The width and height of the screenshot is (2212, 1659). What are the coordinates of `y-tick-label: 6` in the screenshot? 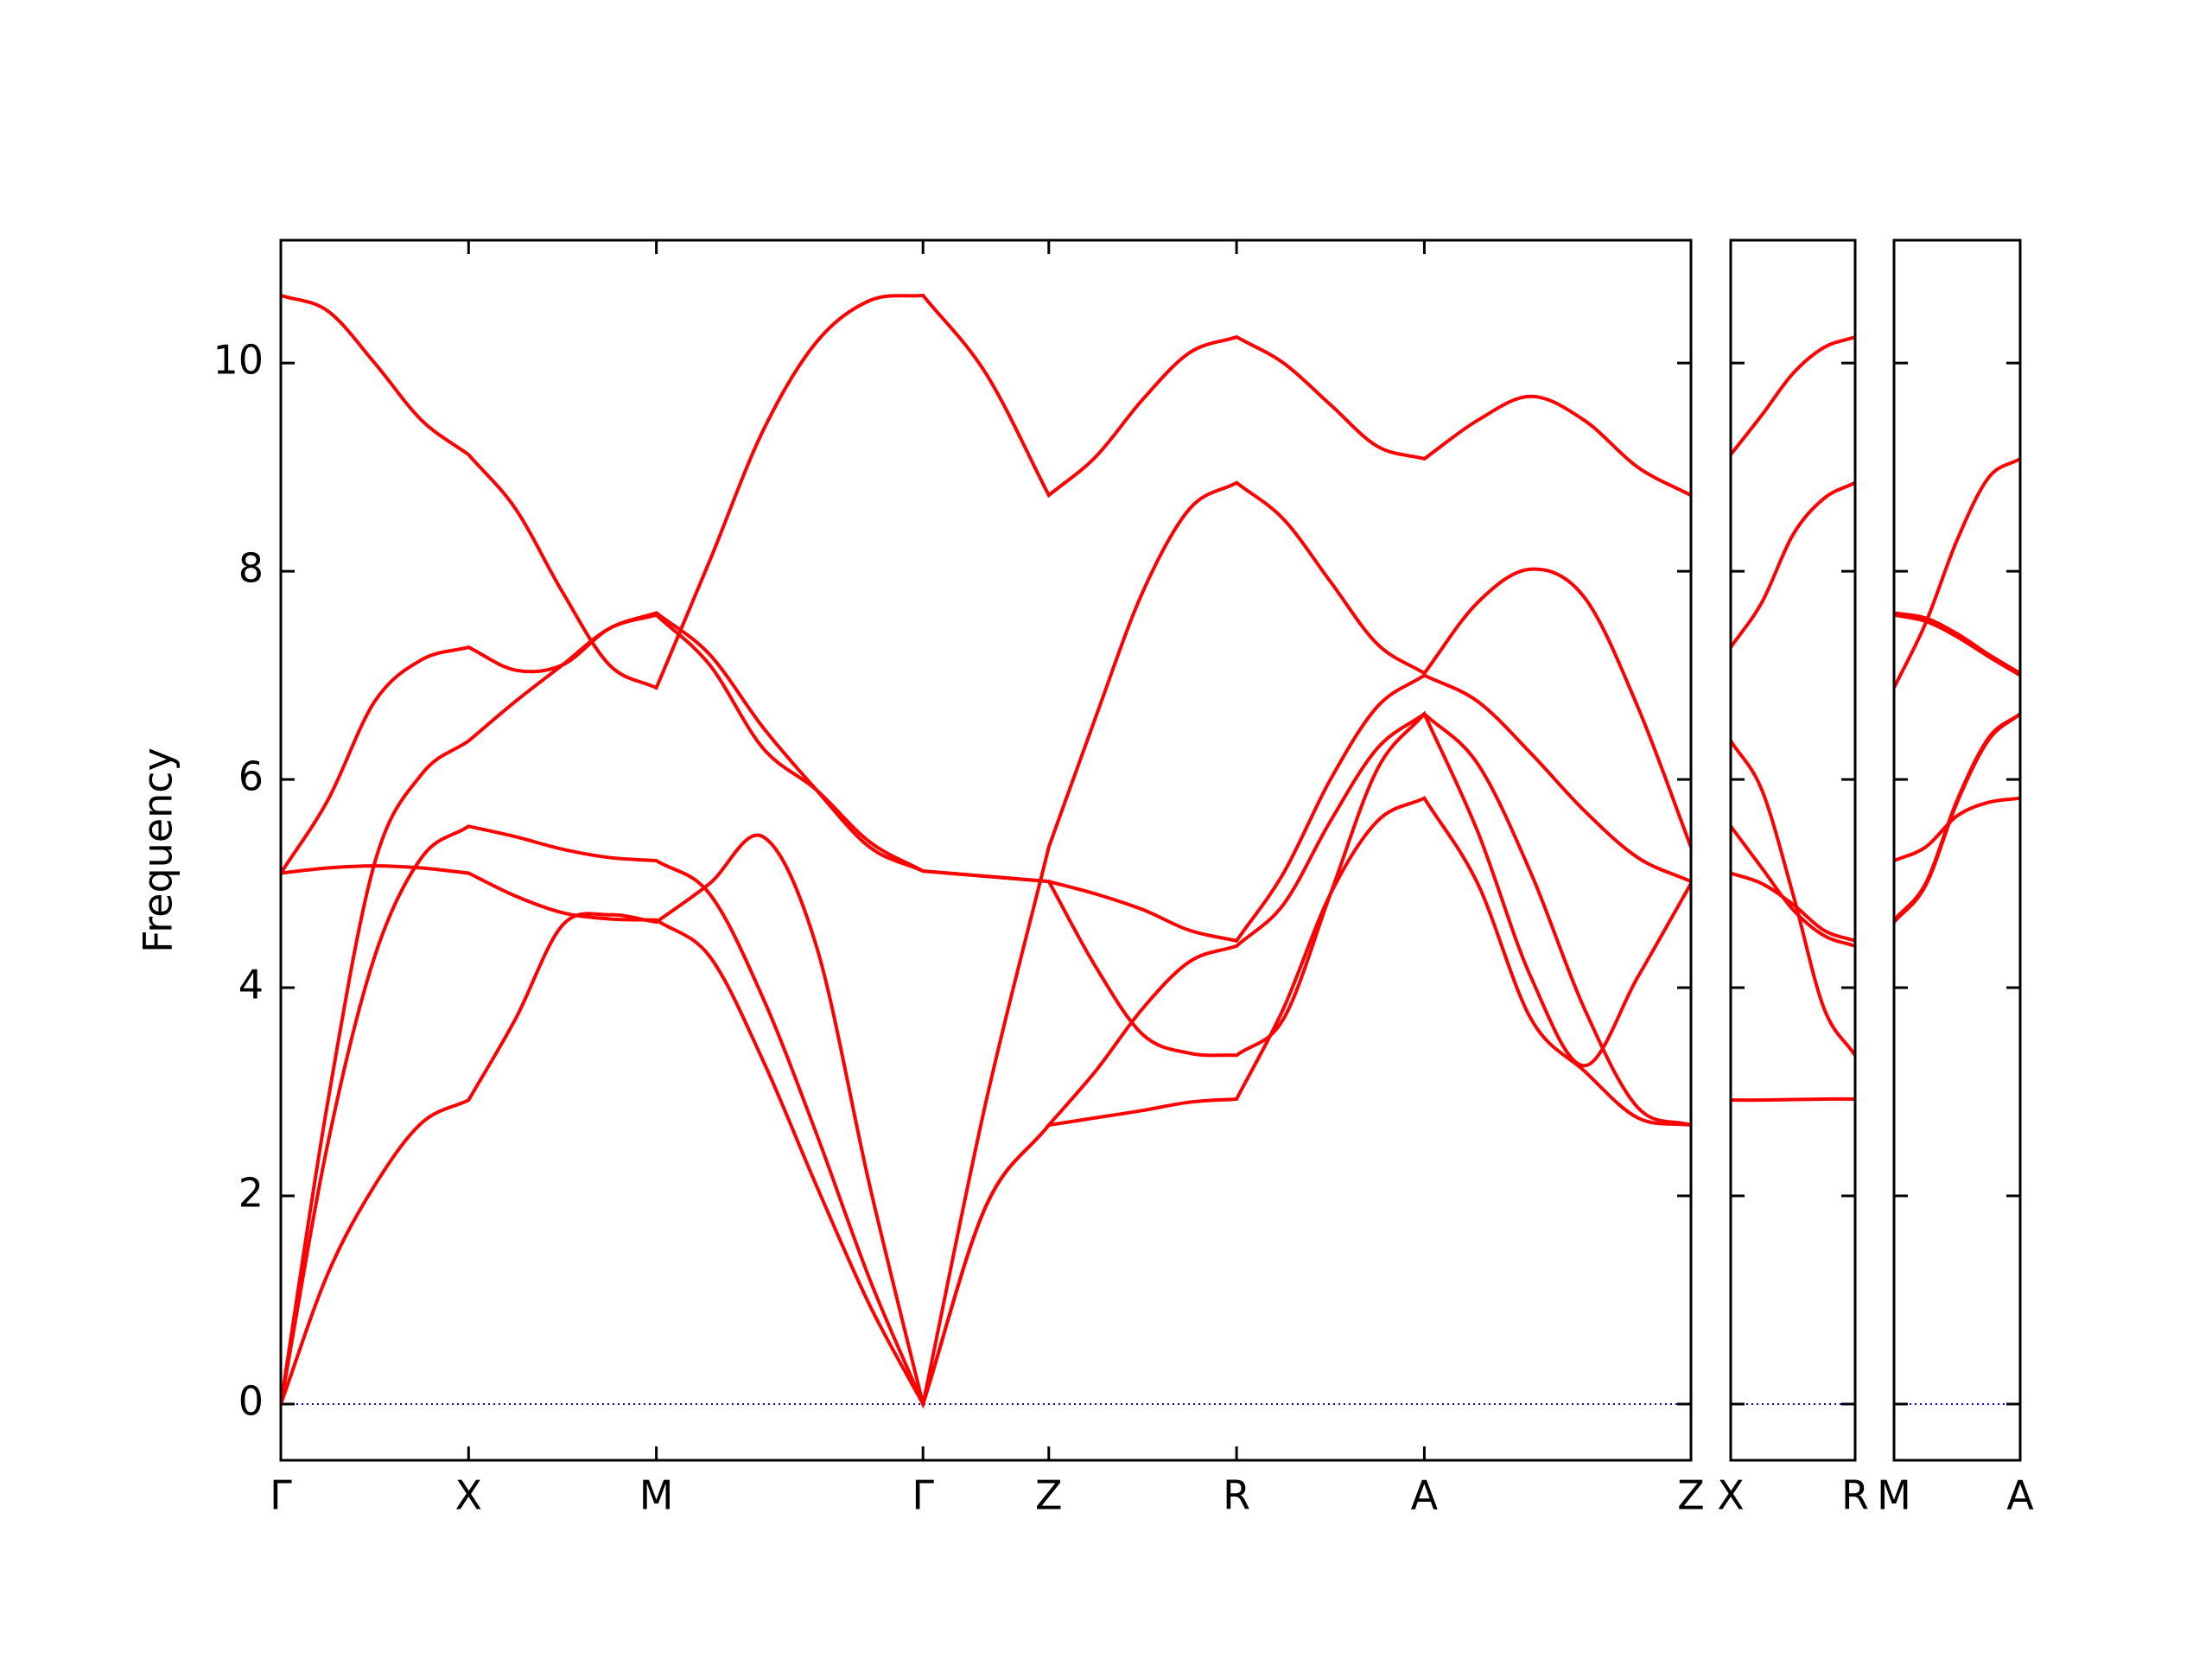 It's located at (251, 776).